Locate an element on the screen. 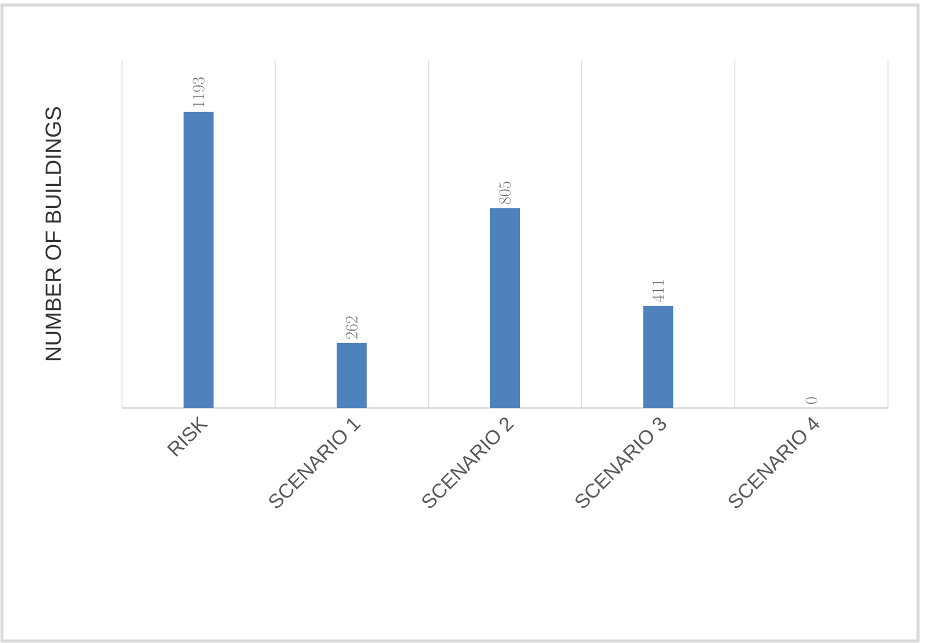  data-label: 0 is located at coordinates (812, 400).